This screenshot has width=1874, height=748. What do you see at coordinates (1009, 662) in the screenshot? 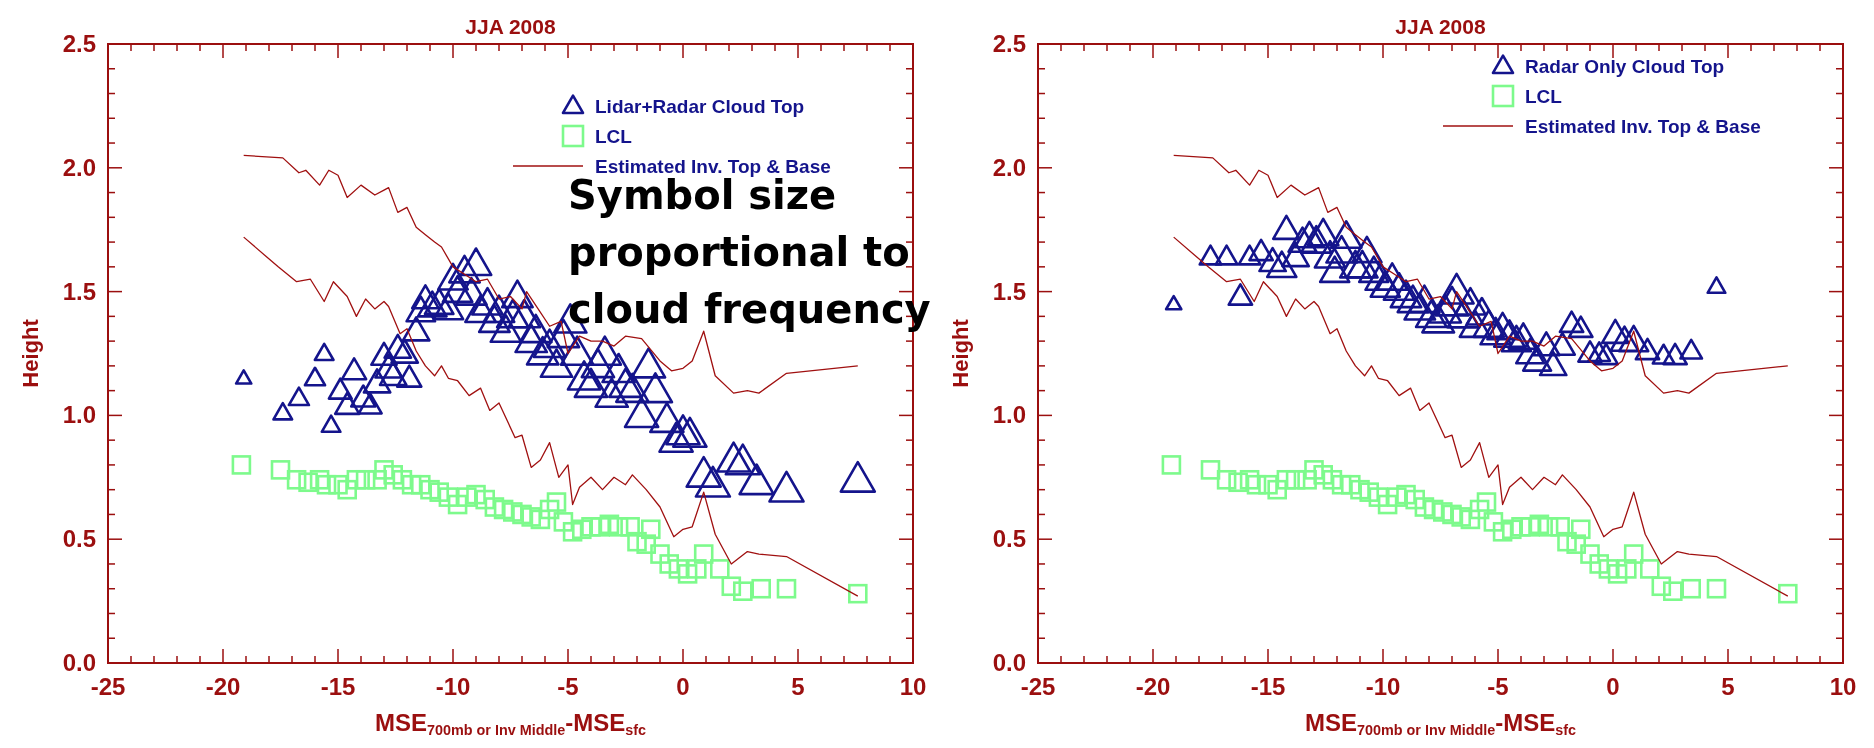
I see `y-tick-label: 0.0` at bounding box center [1009, 662].